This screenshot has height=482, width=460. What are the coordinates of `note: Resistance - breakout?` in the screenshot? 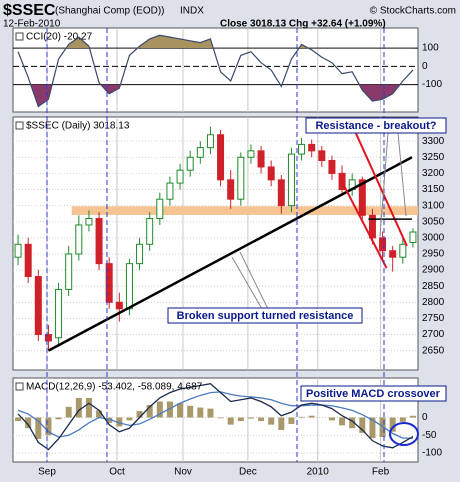 It's located at (375, 126).